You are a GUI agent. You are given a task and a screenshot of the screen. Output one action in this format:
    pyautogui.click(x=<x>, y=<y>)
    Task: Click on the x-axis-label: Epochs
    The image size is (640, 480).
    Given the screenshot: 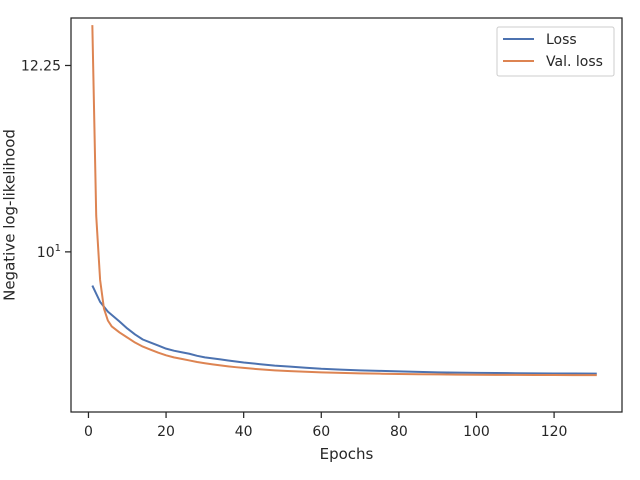 What is the action you would take?
    pyautogui.click(x=347, y=454)
    